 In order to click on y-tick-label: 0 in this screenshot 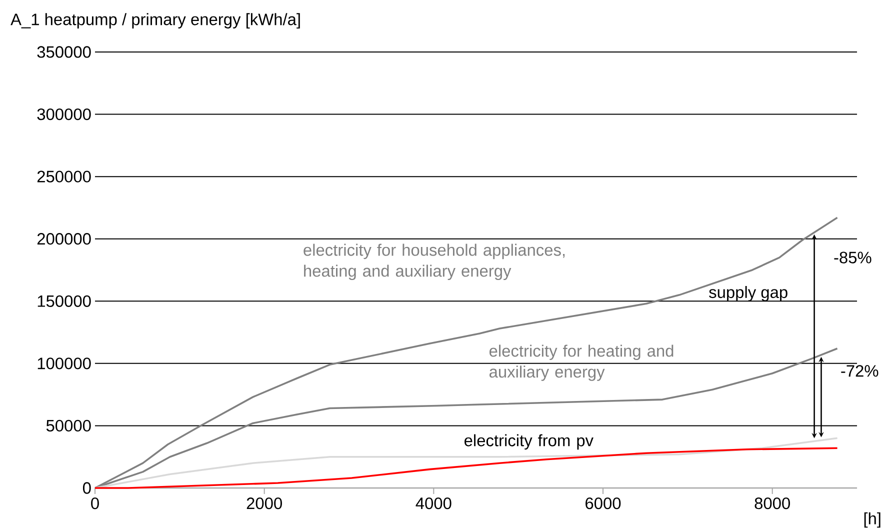, I will do `click(86, 488)`.